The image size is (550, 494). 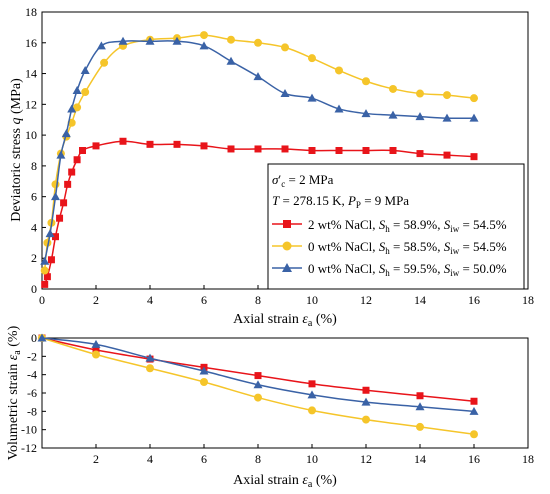 I want to click on top-x-tick-label: 0, so click(x=42, y=300).